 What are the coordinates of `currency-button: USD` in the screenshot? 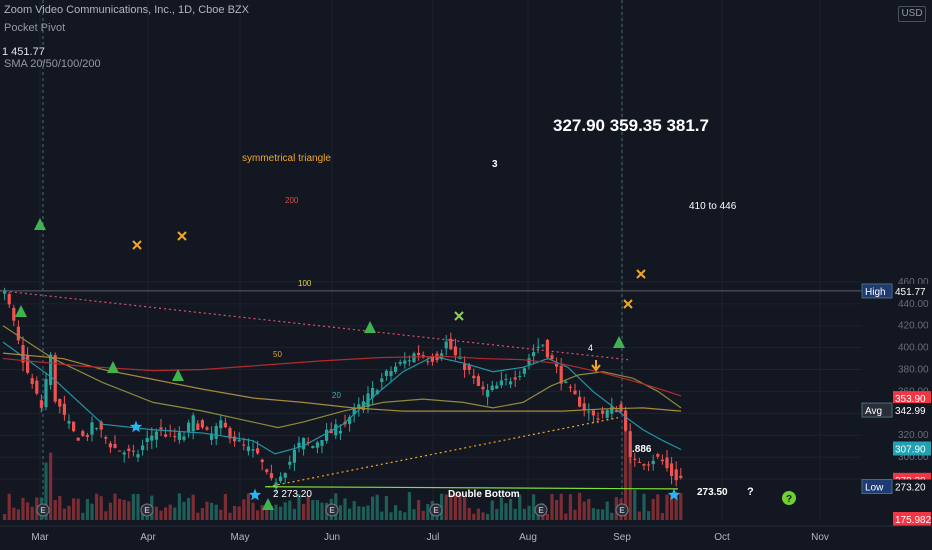 It's located at (912, 14).